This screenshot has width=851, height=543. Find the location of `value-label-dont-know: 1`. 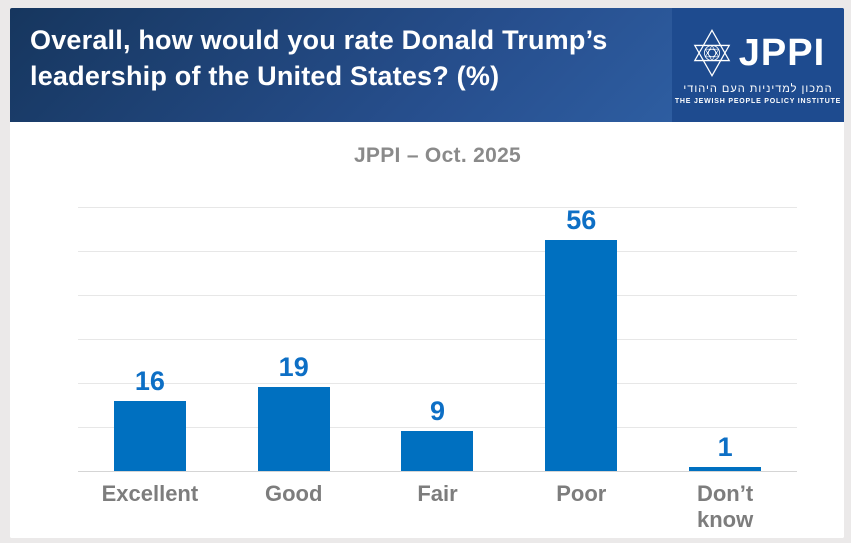

value-label-dont-know: 1 is located at coordinates (725, 446).